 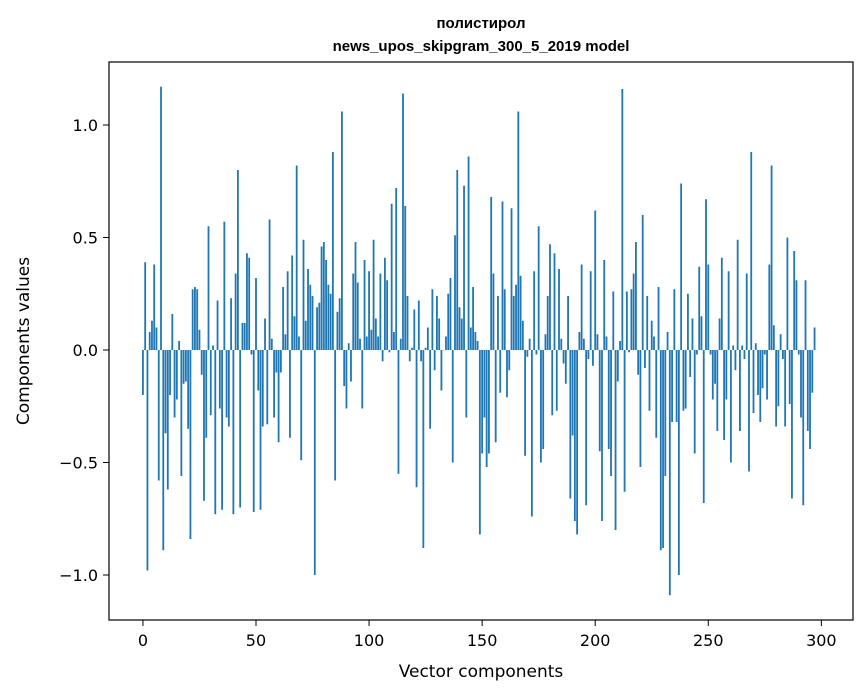 I want to click on y-tick-label-1: −0.5, so click(x=78, y=463).